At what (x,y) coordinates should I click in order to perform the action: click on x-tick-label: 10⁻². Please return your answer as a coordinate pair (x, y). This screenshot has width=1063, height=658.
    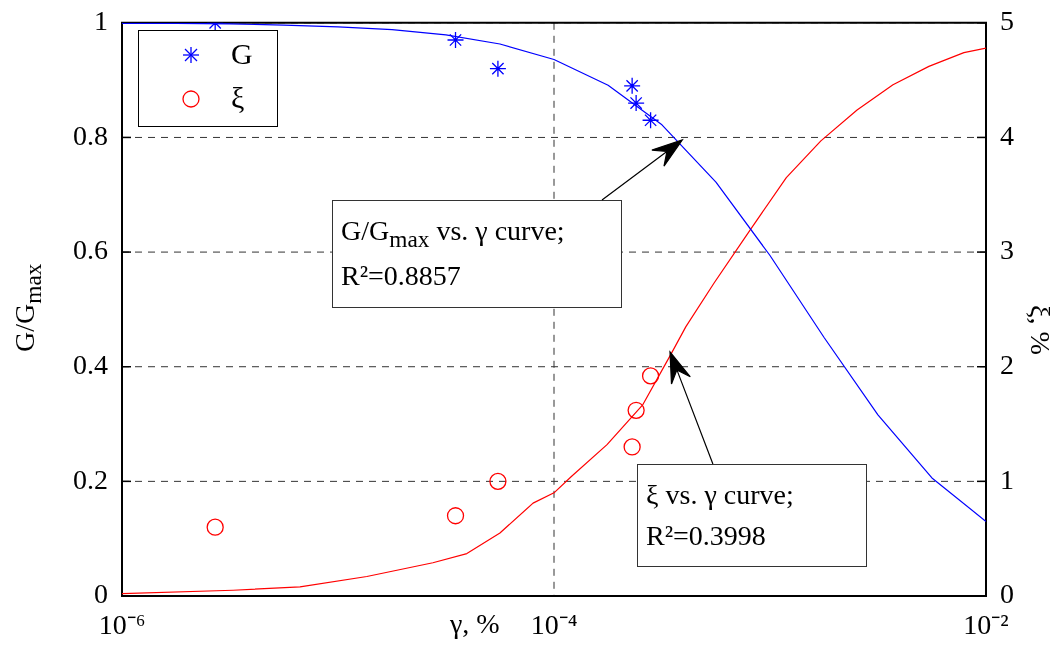
    Looking at the image, I should click on (986, 625).